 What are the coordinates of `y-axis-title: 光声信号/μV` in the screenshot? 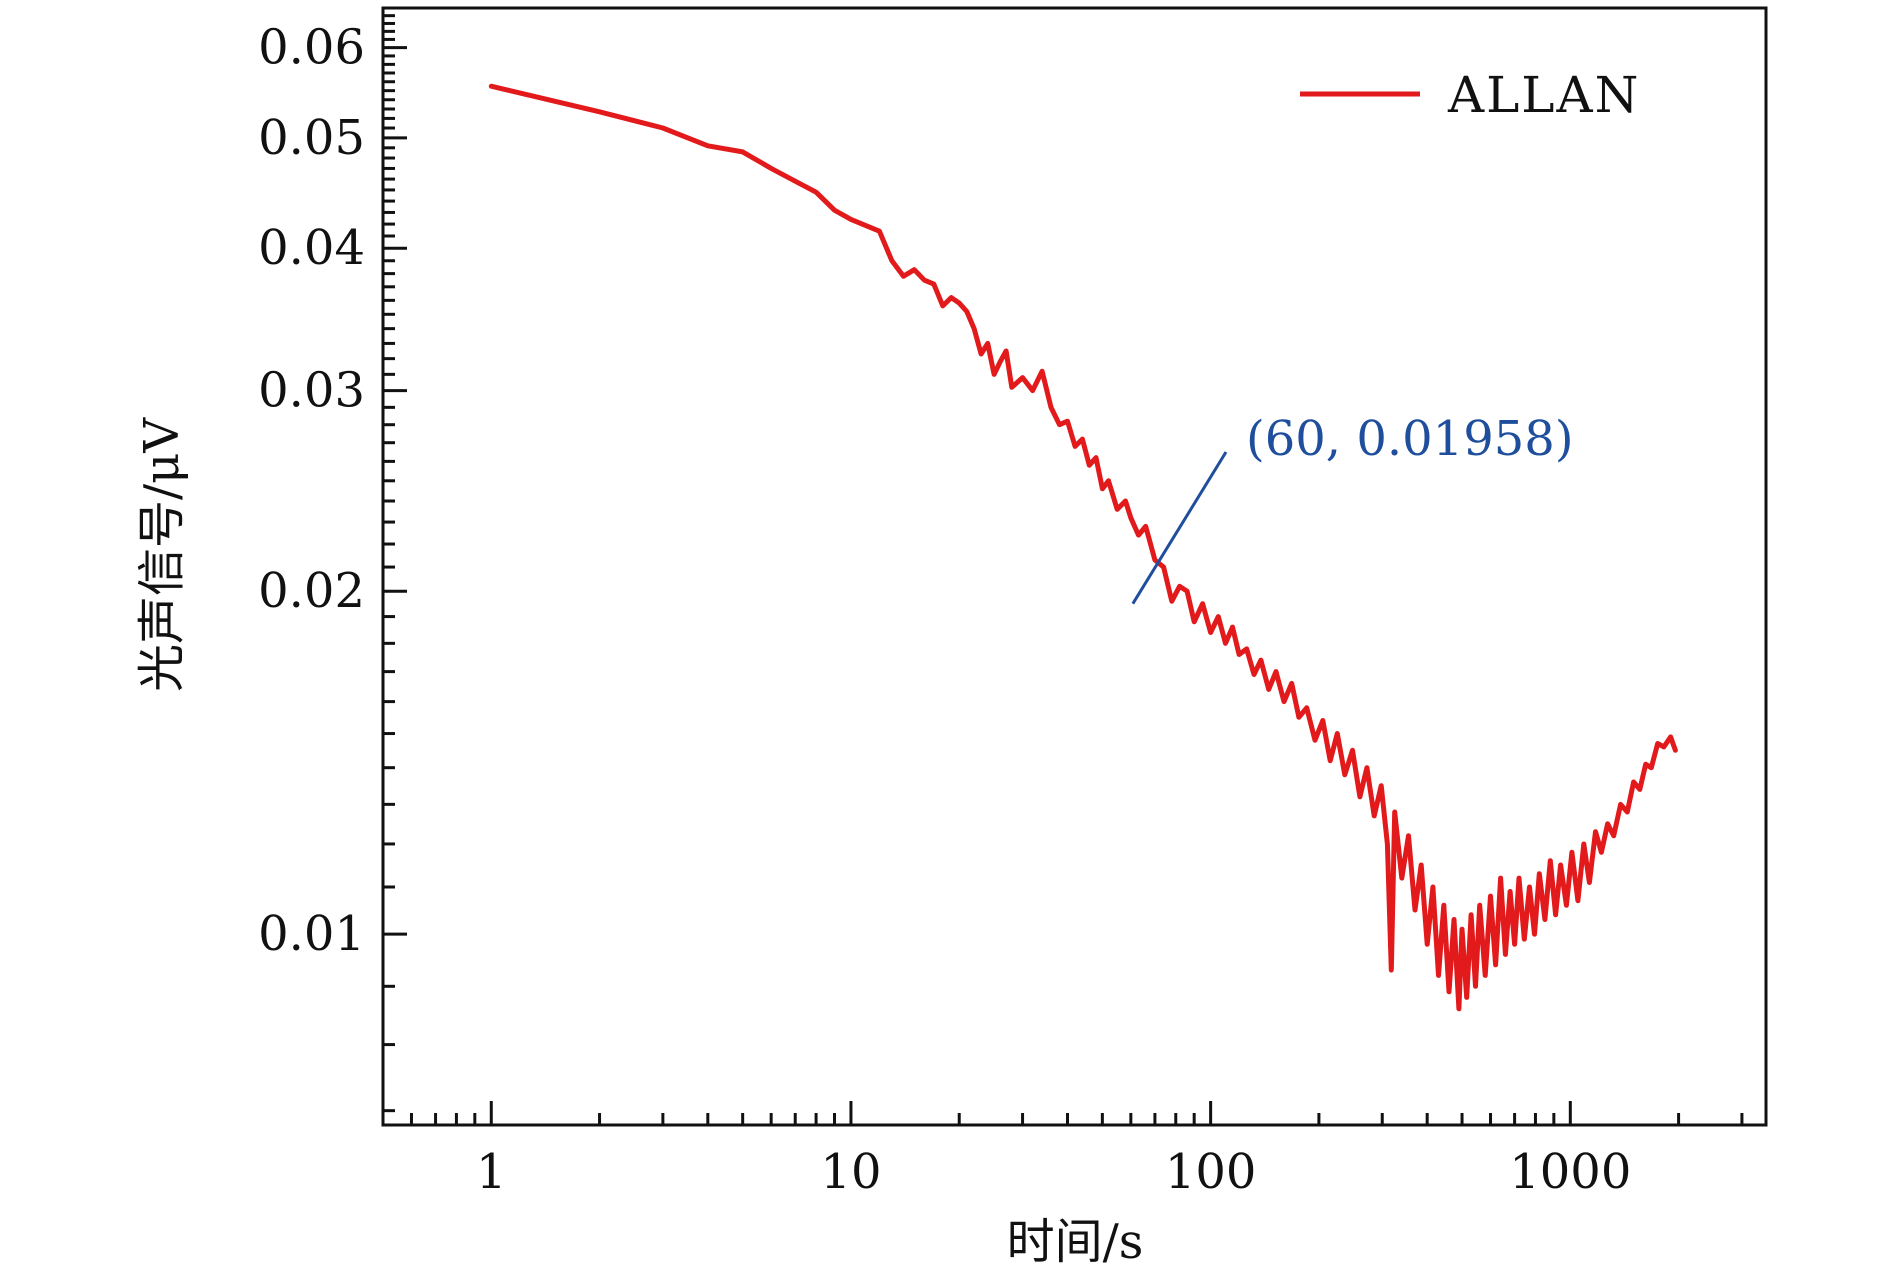 It's located at (162, 554).